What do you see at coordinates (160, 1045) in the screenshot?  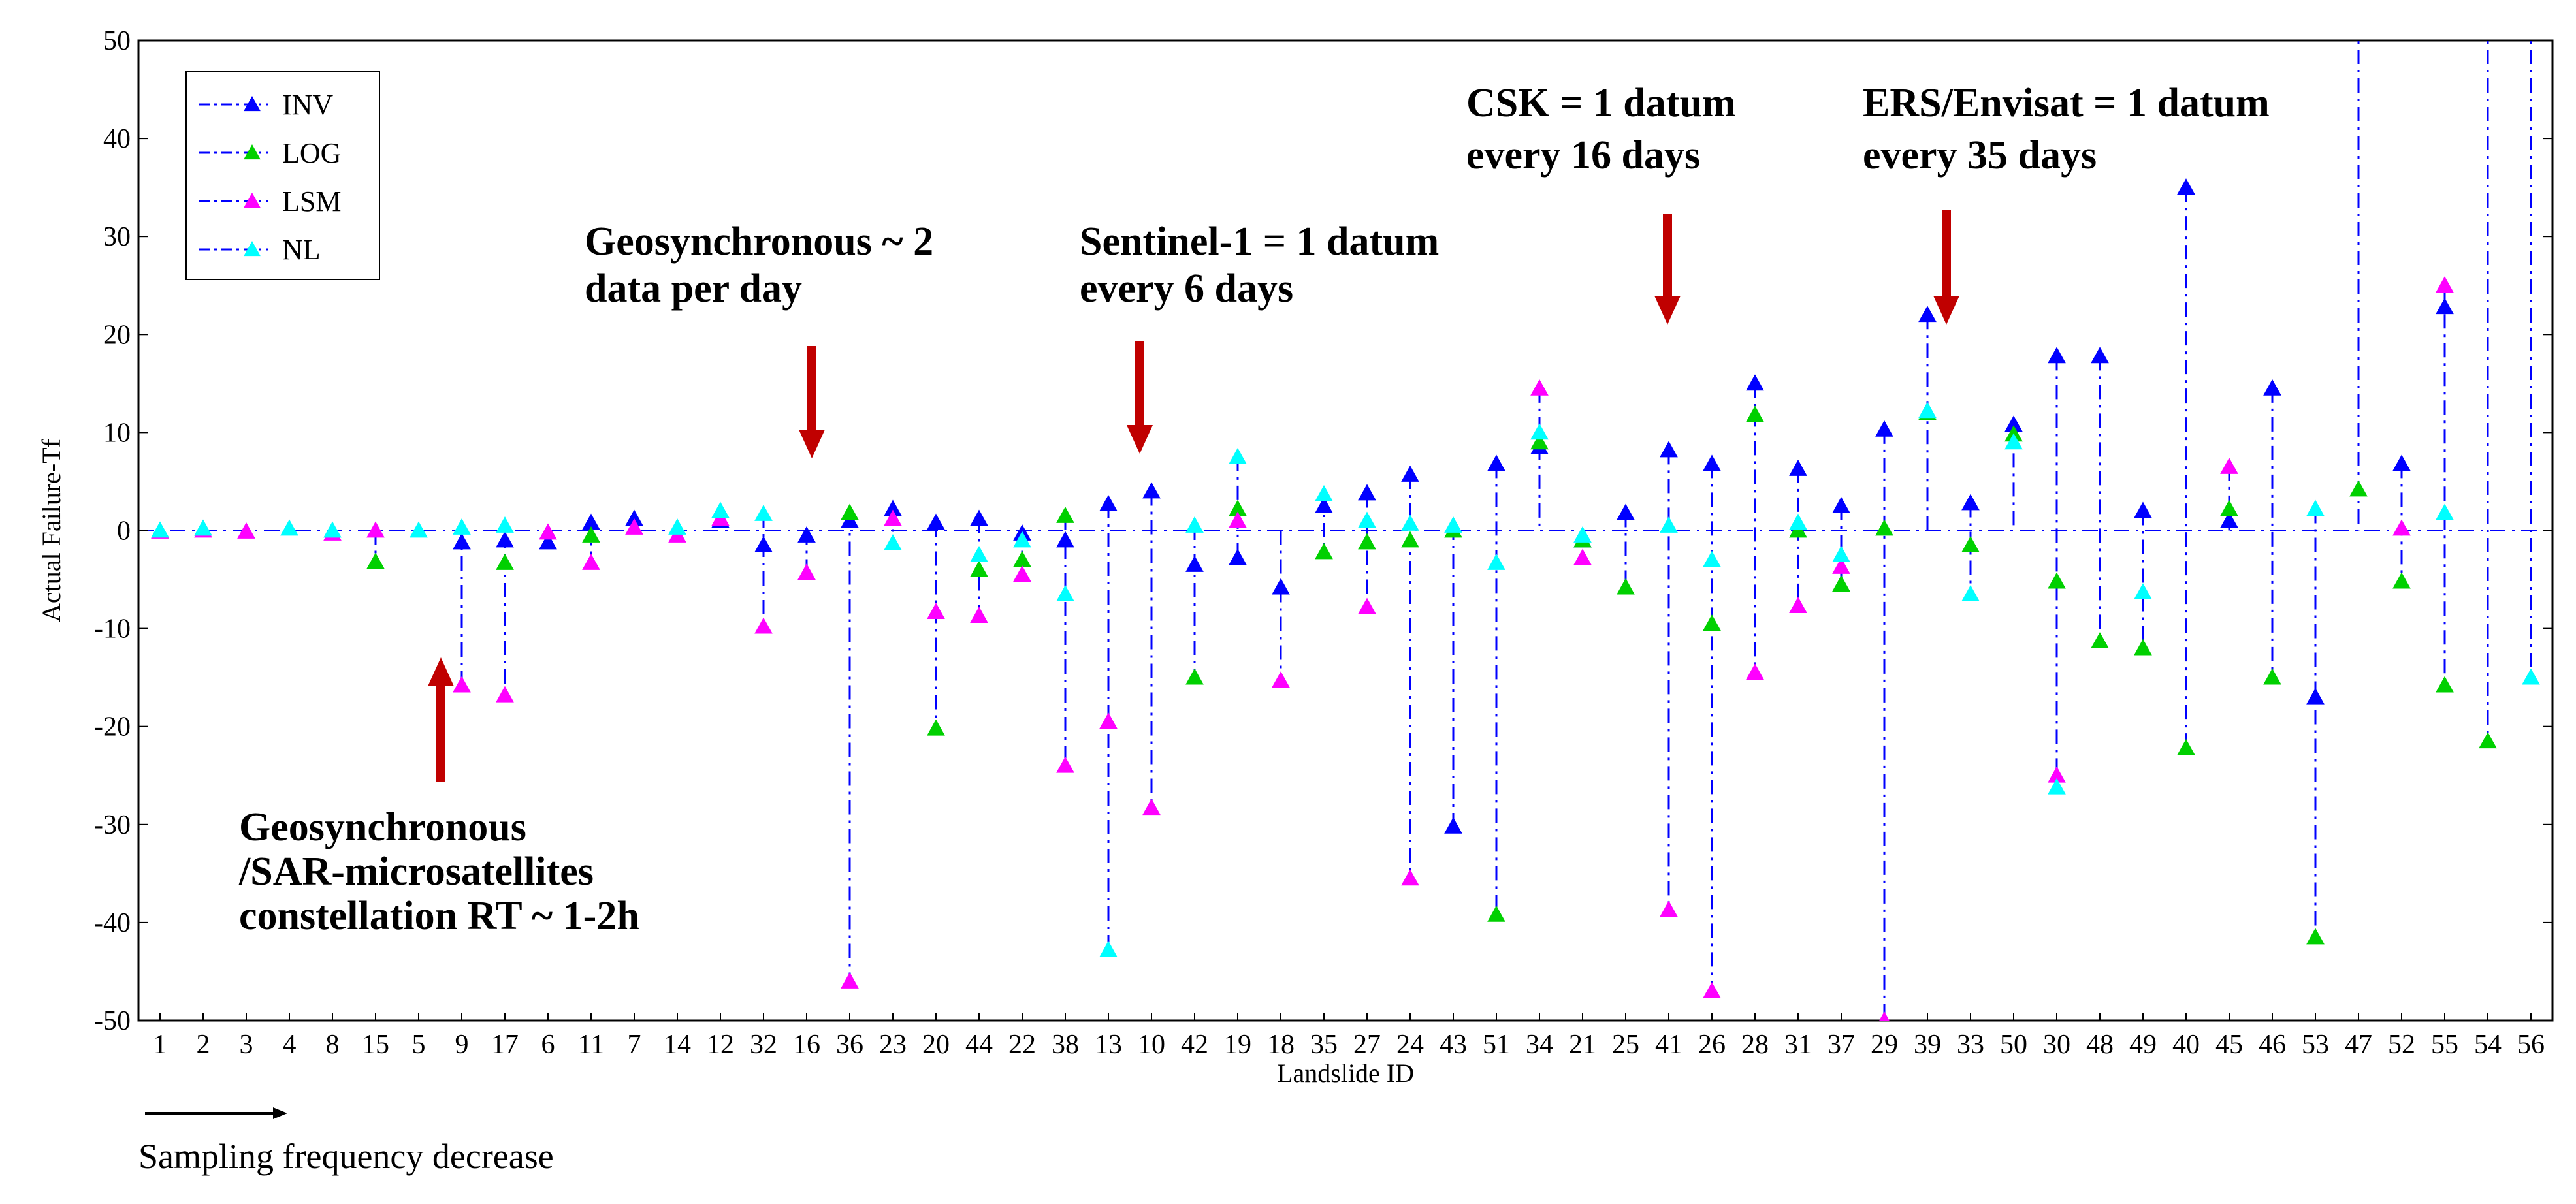 I see `x-tick-label: 1` at bounding box center [160, 1045].